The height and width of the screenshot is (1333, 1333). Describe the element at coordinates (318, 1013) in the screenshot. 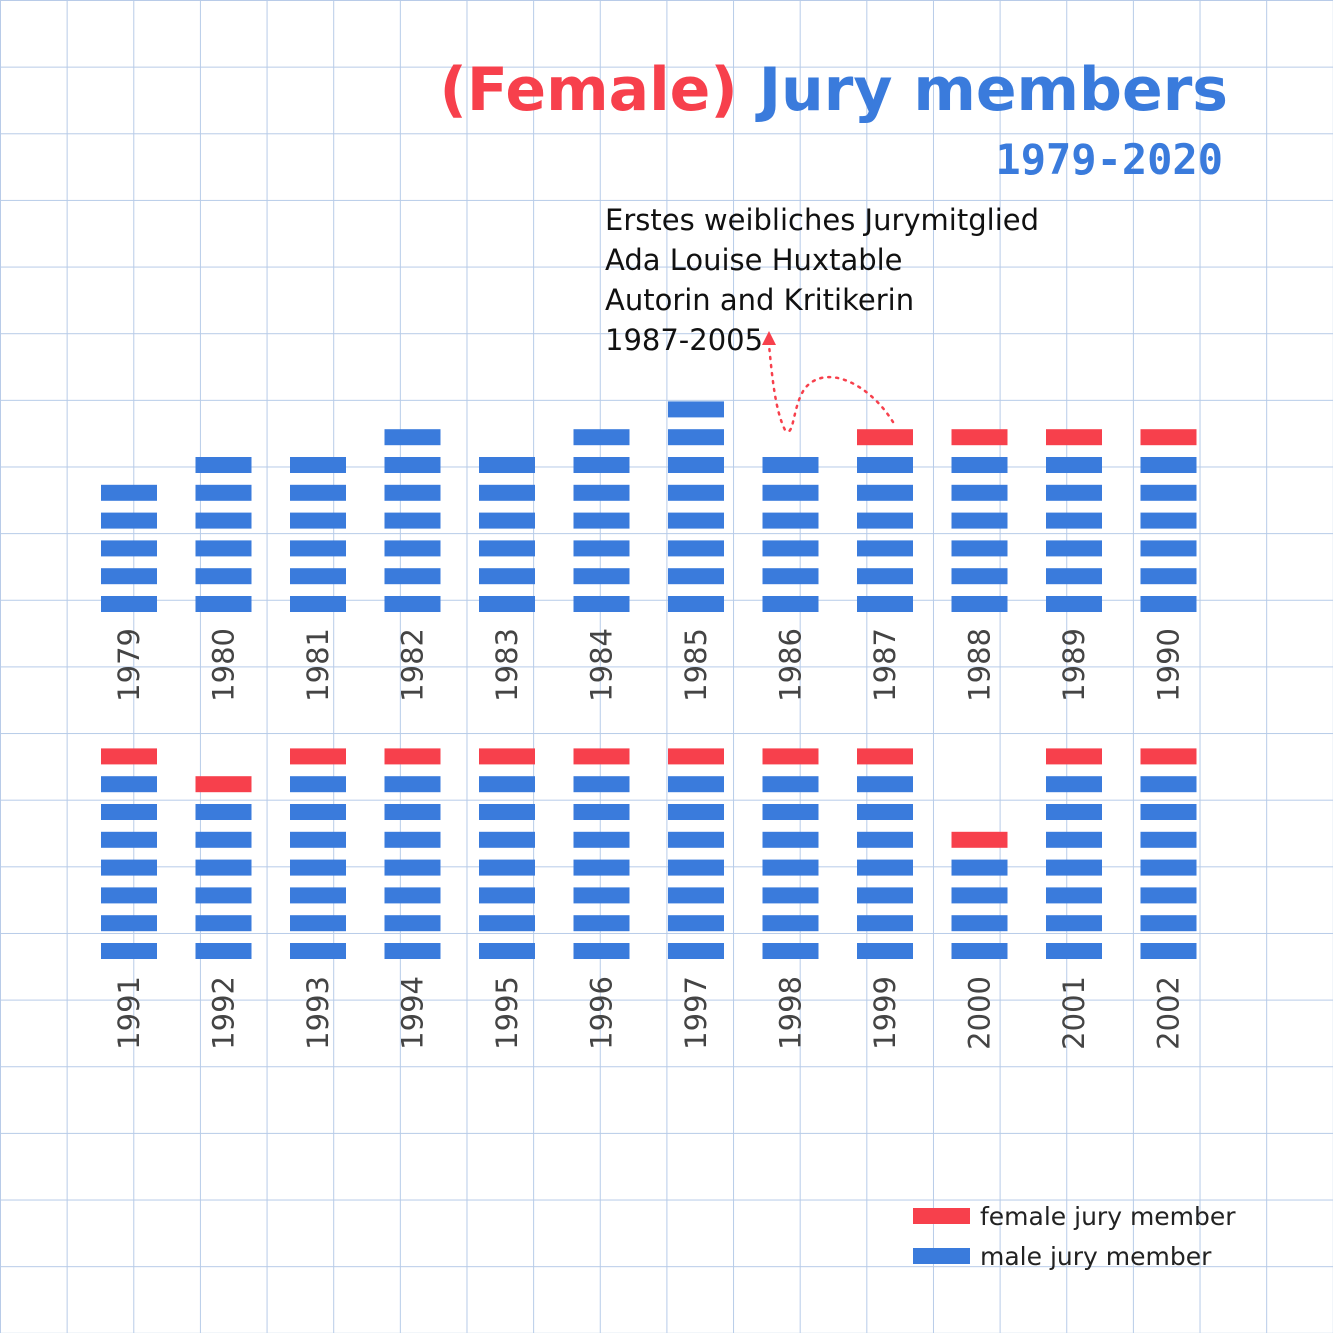

I see `year-label-1993: 1993` at that location.